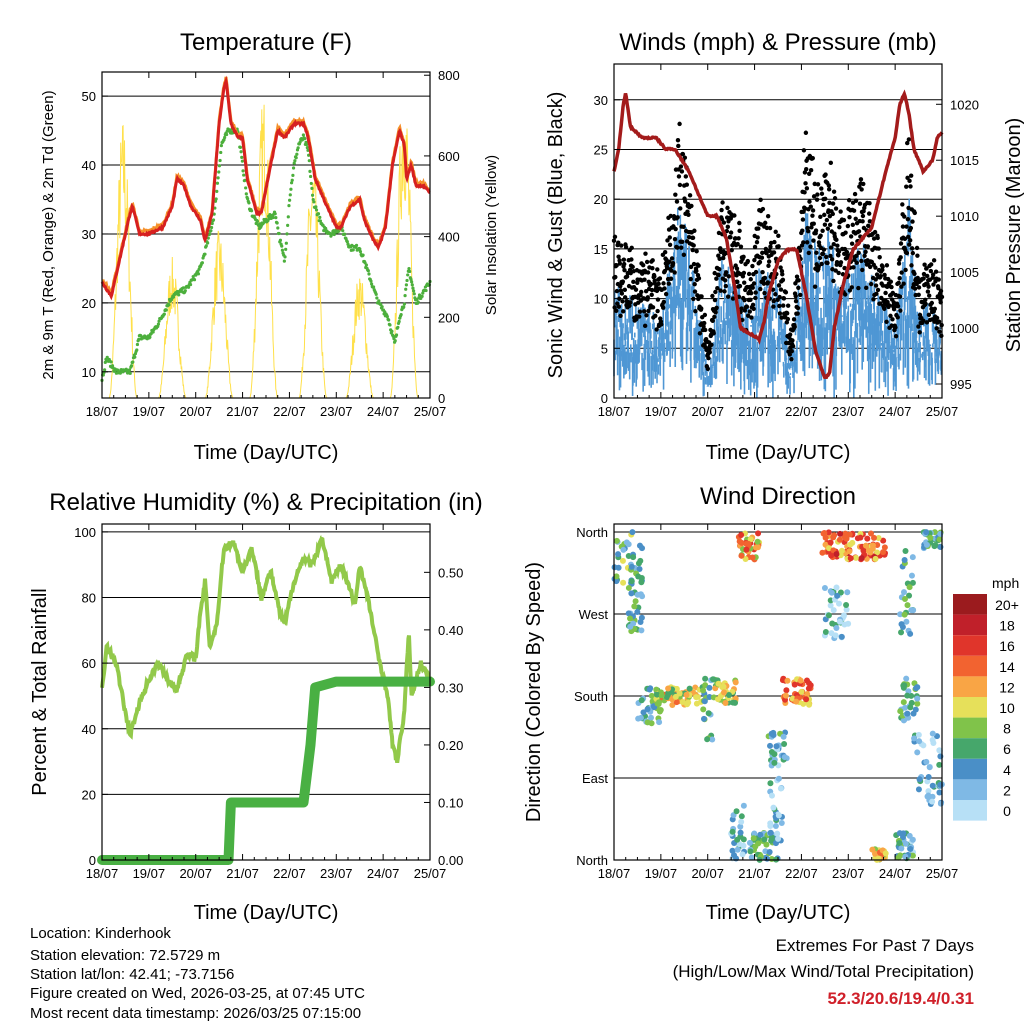 Image resolution: width=1024 pixels, height=1024 pixels. Describe the element at coordinates (964, 272) in the screenshot. I see `y2-tick-label: 1005` at that location.